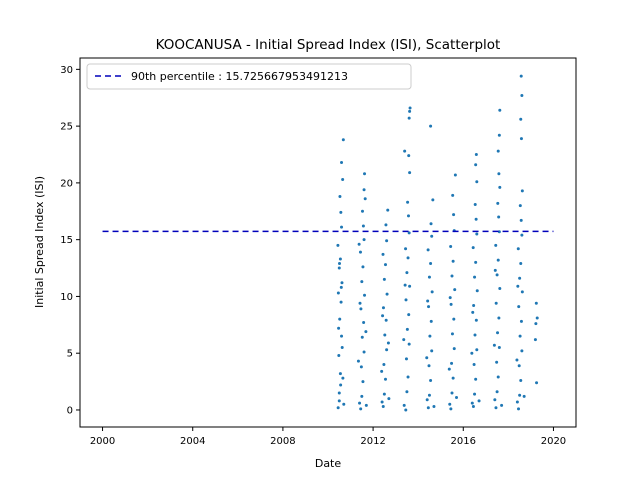 Image resolution: width=640 pixels, height=480 pixels. Describe the element at coordinates (66, 297) in the screenshot. I see `y-tick-label: 10` at that location.